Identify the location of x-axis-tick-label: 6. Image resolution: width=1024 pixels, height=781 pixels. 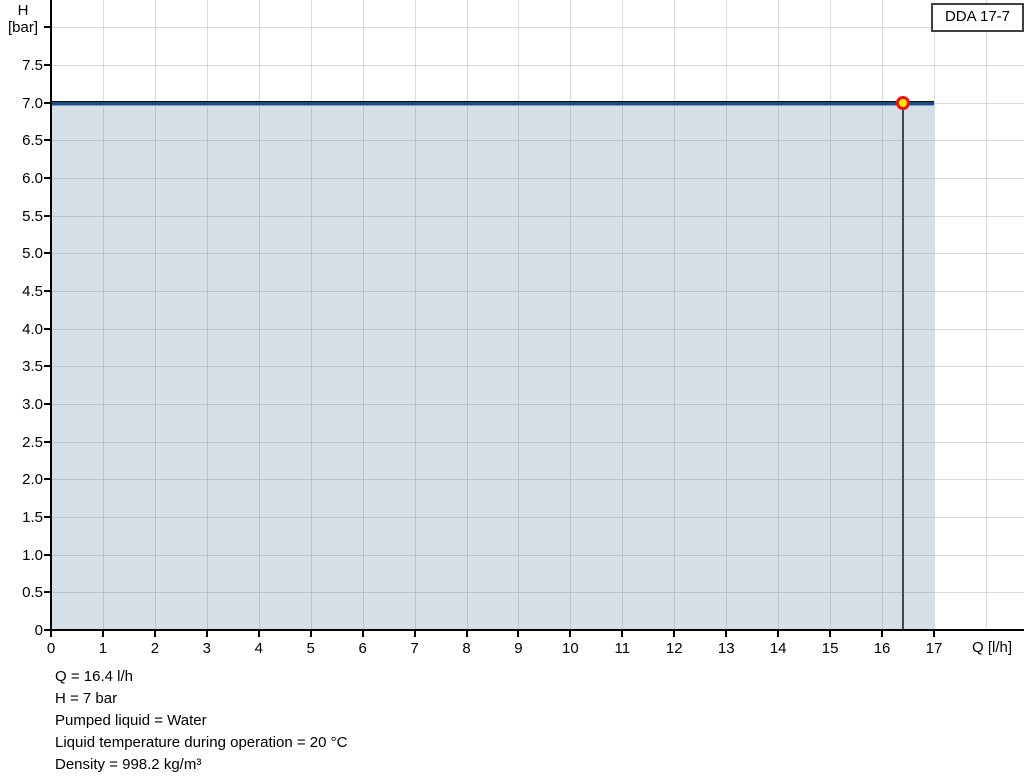
(362, 648).